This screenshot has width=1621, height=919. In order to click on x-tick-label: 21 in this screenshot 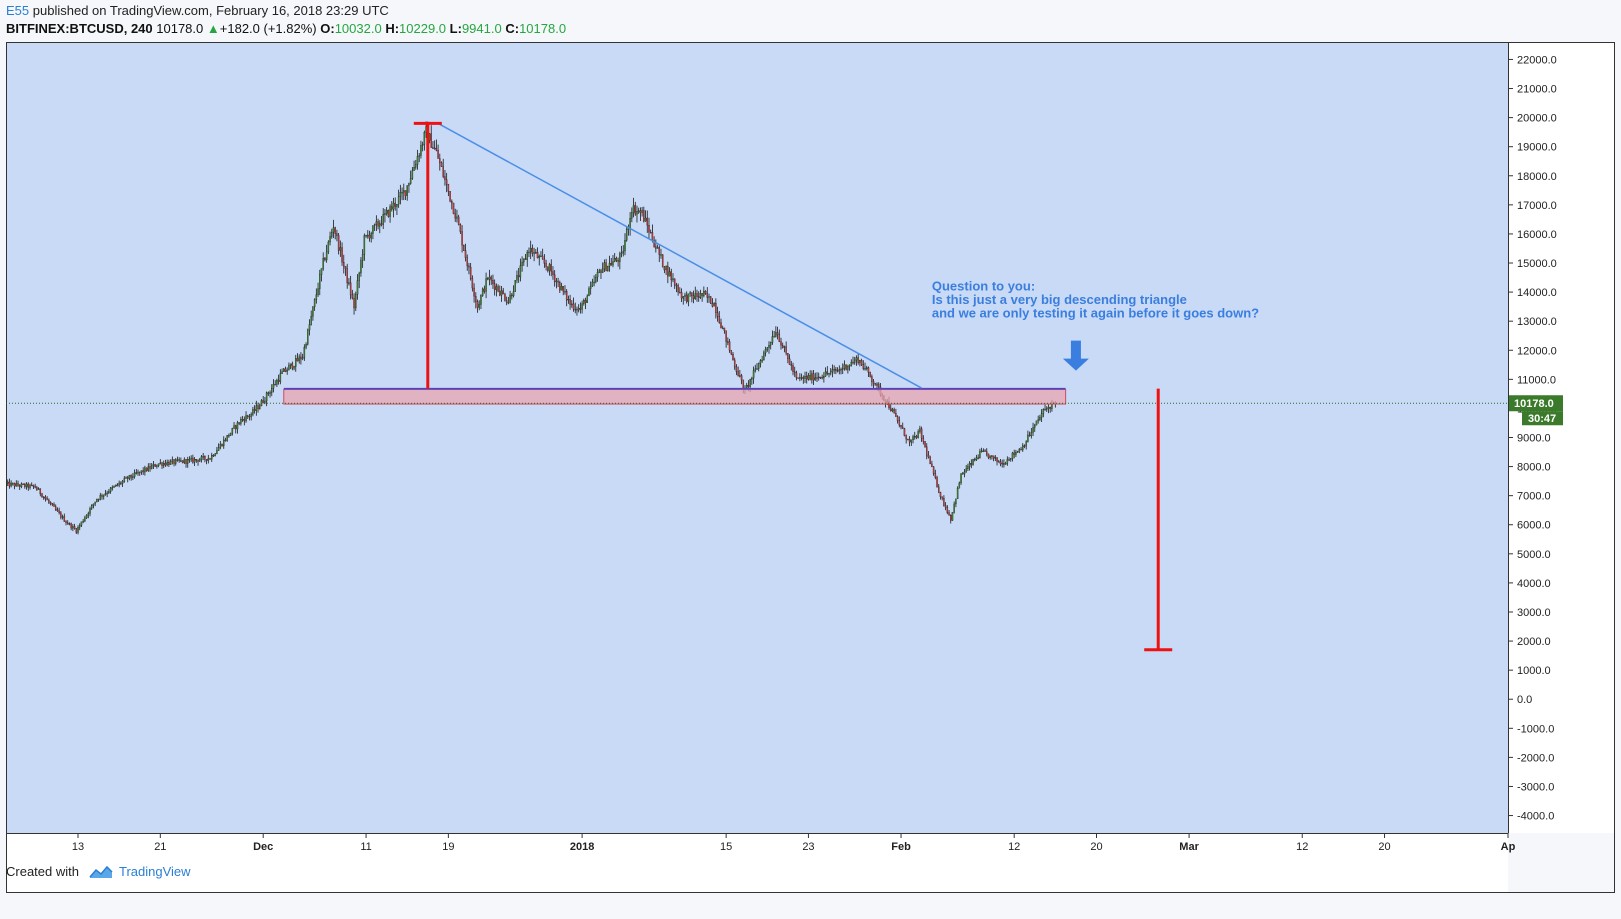, I will do `click(160, 847)`.